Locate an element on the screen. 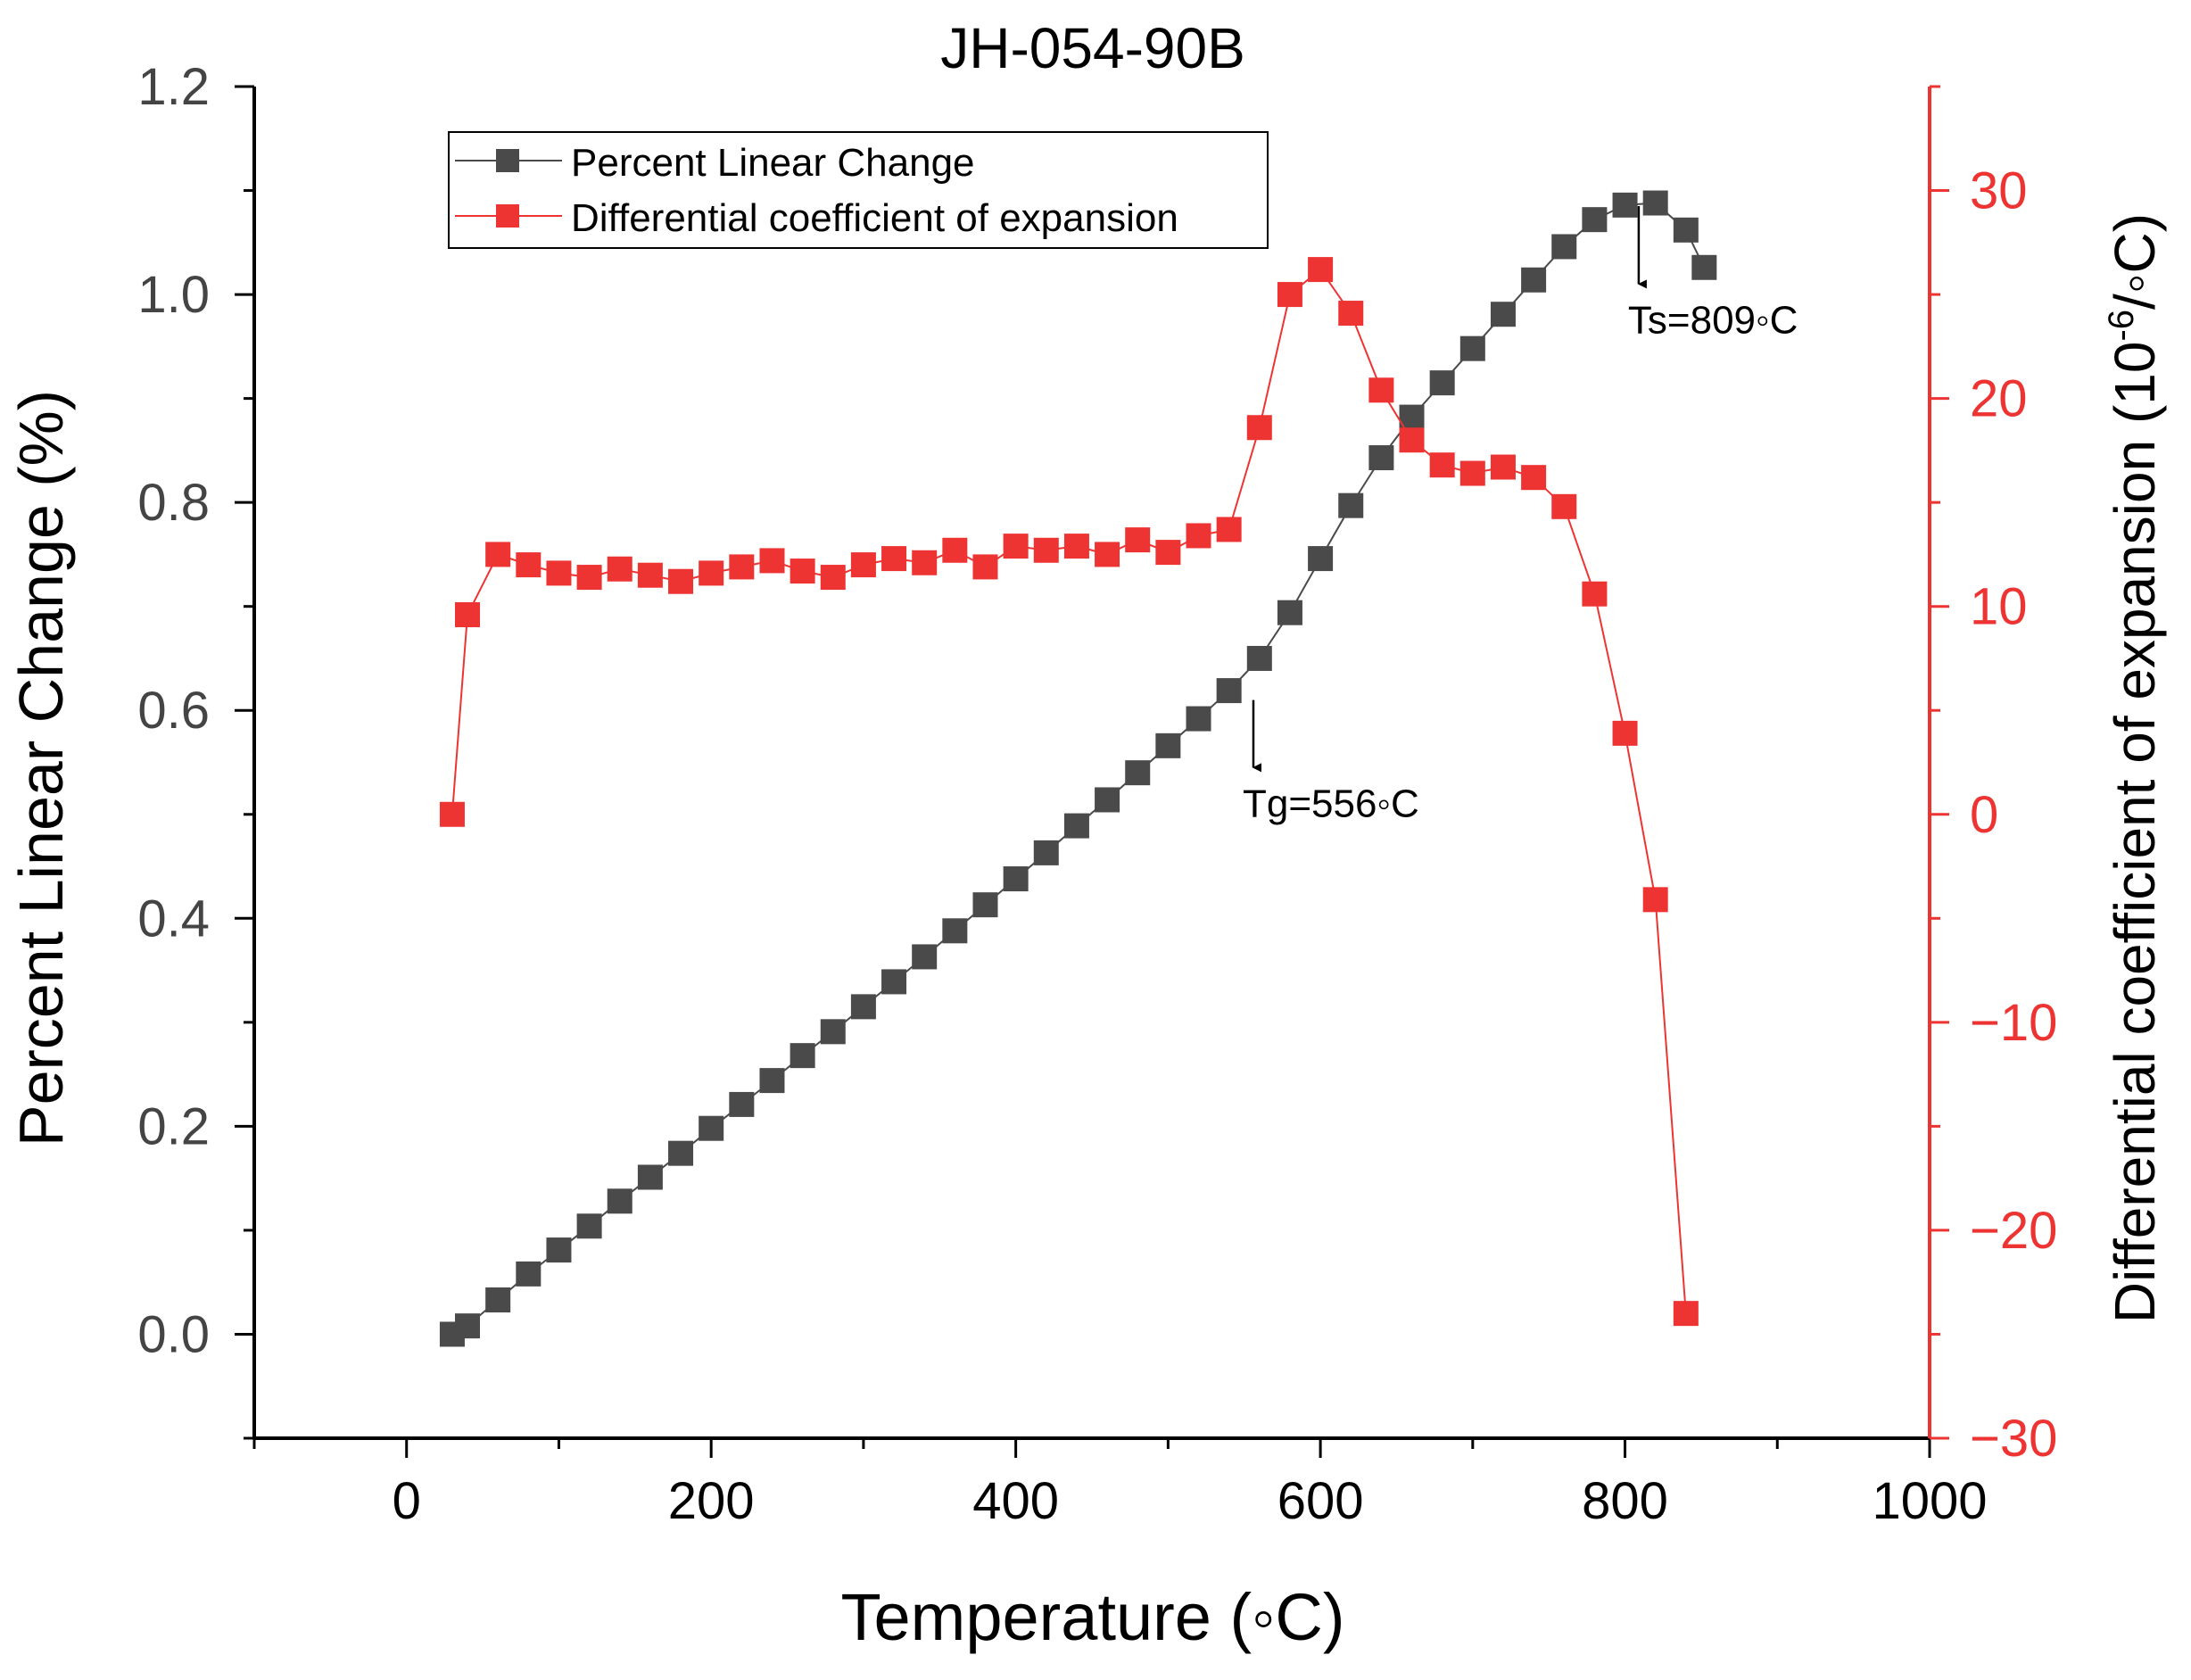  y-axis-label: Percent Linear Change (%) is located at coordinates (41, 768).